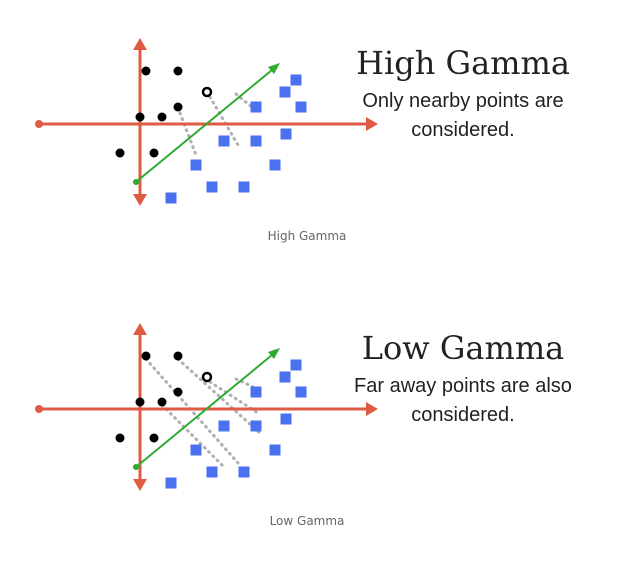 Image resolution: width=624 pixels, height=563 pixels. What do you see at coordinates (463, 400) in the screenshot?
I see `panel-description: Far away points are also considered.` at bounding box center [463, 400].